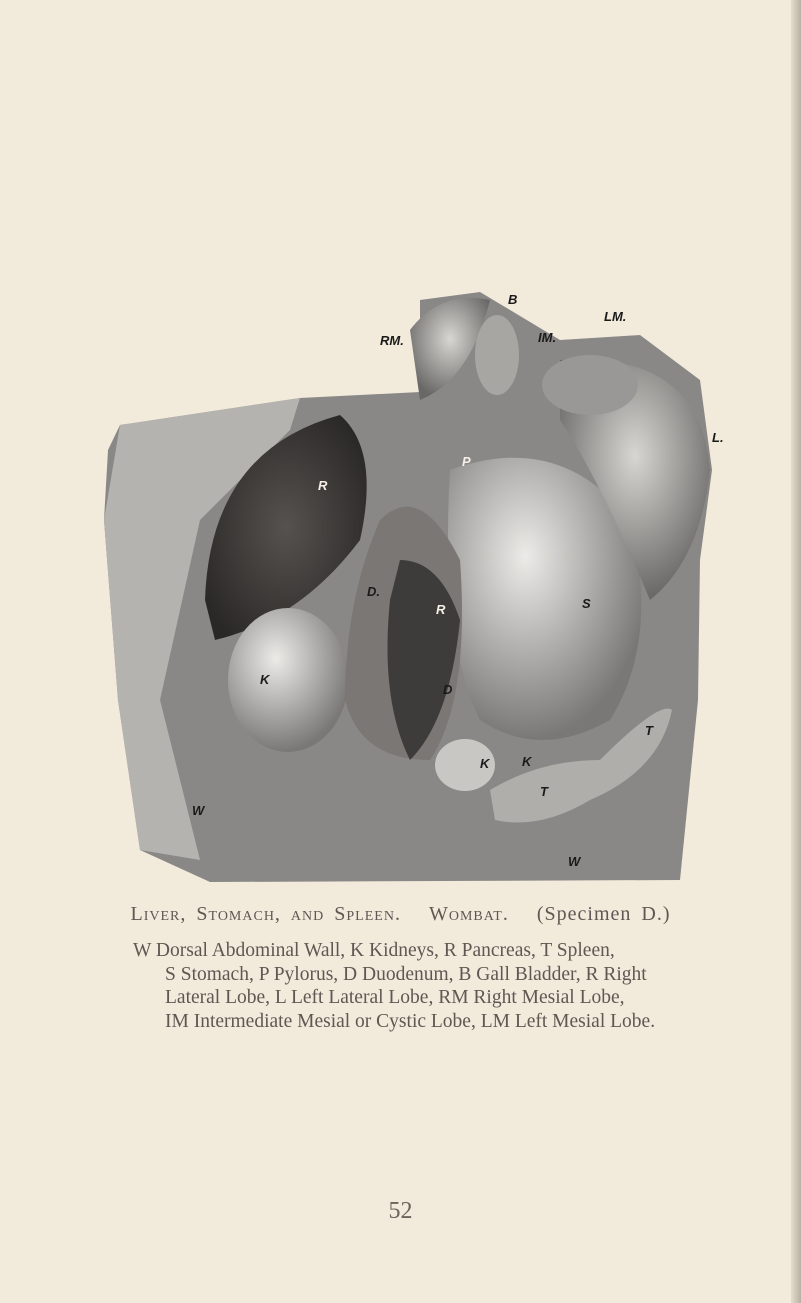 The image size is (801, 1303). Describe the element at coordinates (603, 914) in the screenshot. I see `specimen-text: (Specimen D.)` at that location.